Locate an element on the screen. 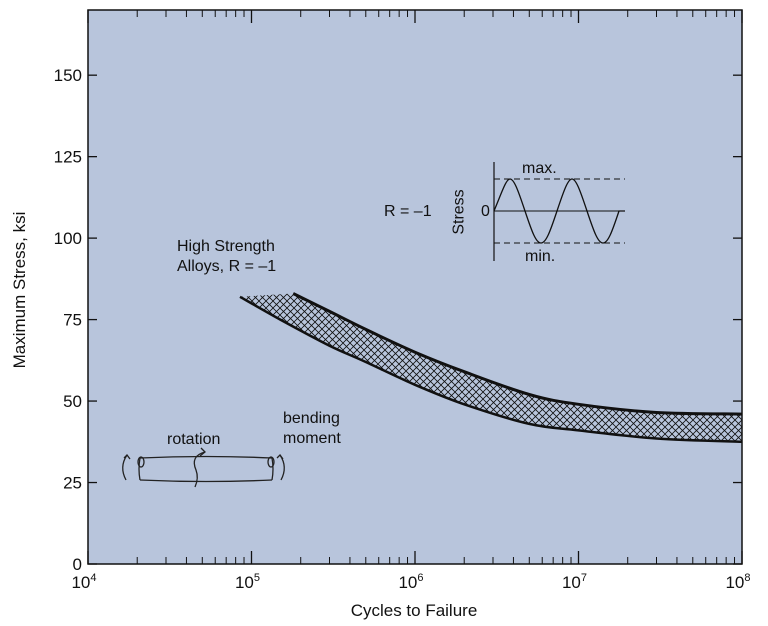  x-tick-label: 10⁴ is located at coordinates (83, 582).